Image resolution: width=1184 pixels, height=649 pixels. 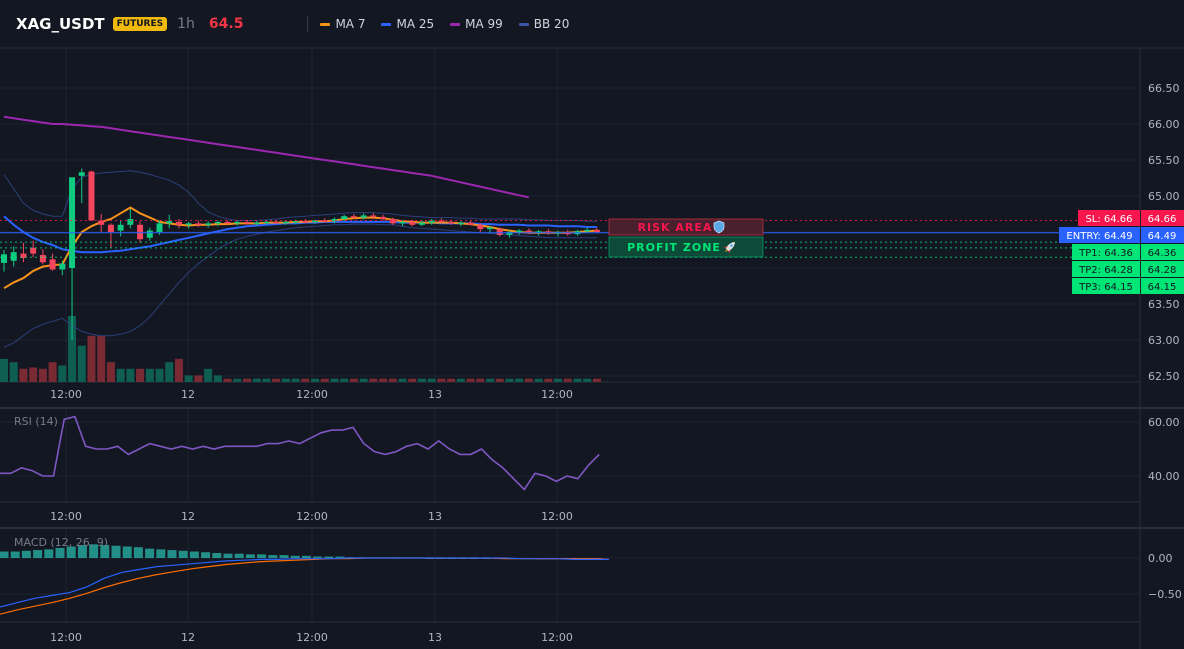 What do you see at coordinates (266, 157) in the screenshot?
I see `ma99-line` at bounding box center [266, 157].